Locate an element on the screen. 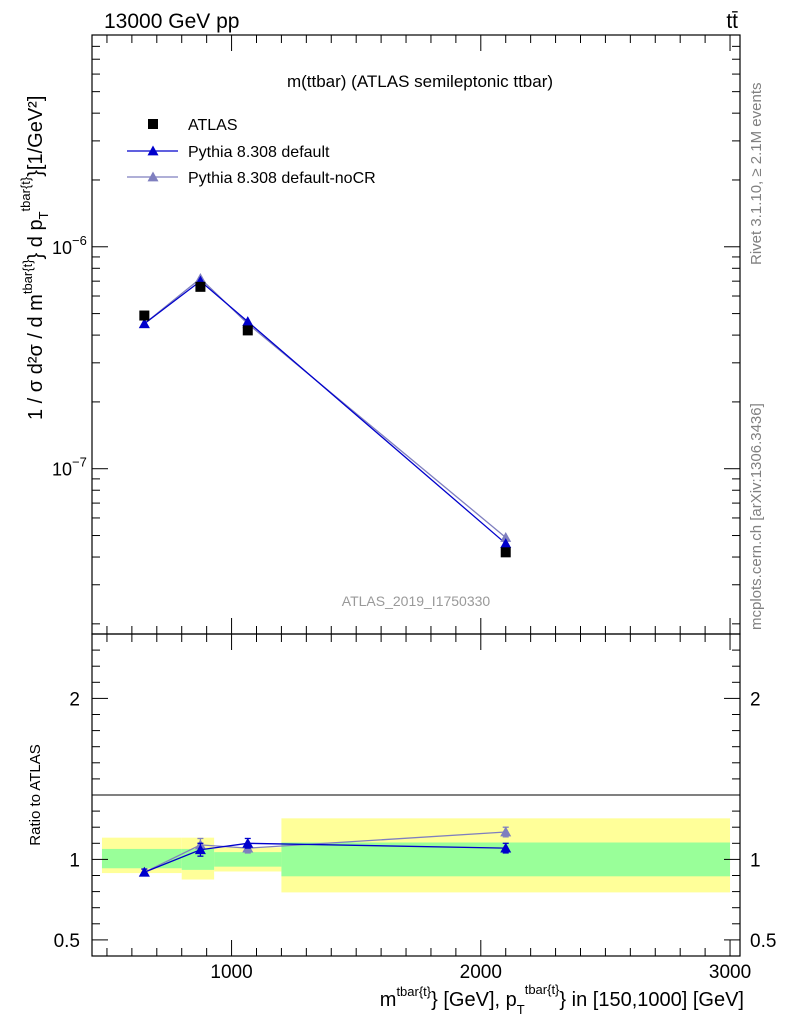  ratio-series is located at coordinates (325, 851).